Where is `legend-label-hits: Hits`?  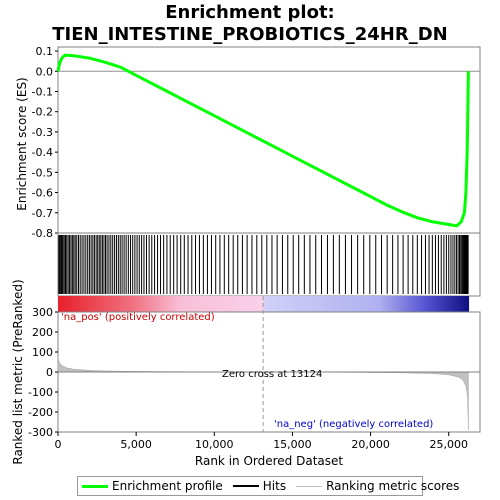
legend-label-hits: Hits is located at coordinates (274, 486).